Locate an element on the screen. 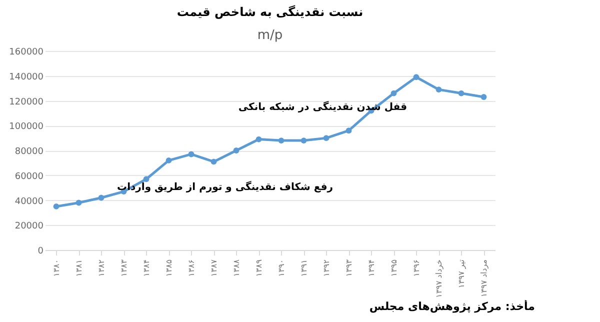 This screenshot has height=322, width=600. x-tick-label: ۱۳۸۹ is located at coordinates (259, 268).